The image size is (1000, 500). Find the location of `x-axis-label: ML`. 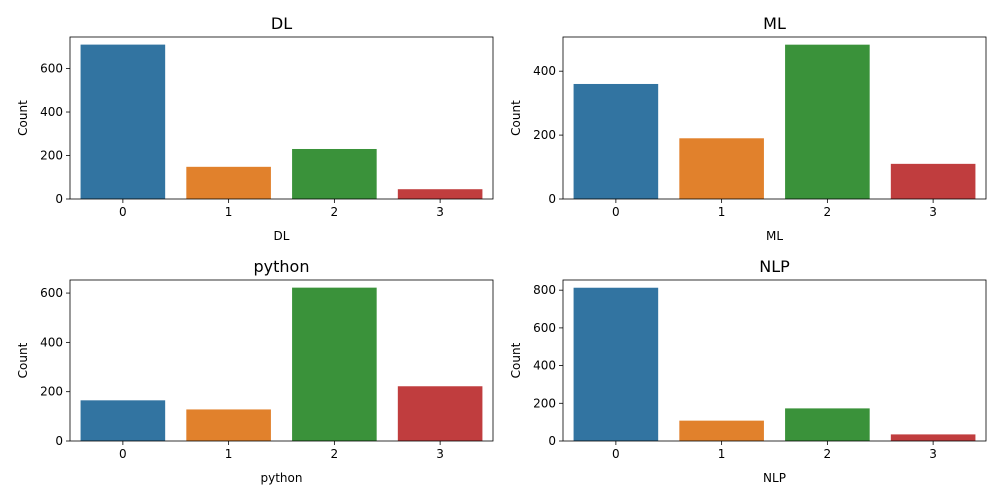

x-axis-label: ML is located at coordinates (774, 236).